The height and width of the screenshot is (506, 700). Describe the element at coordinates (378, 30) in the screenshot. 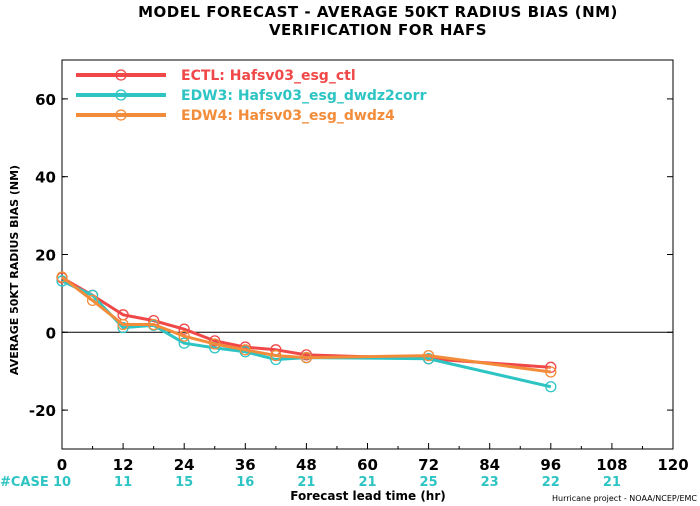

I see `chart-title-line2: VERIFICATION FOR HAFS` at that location.